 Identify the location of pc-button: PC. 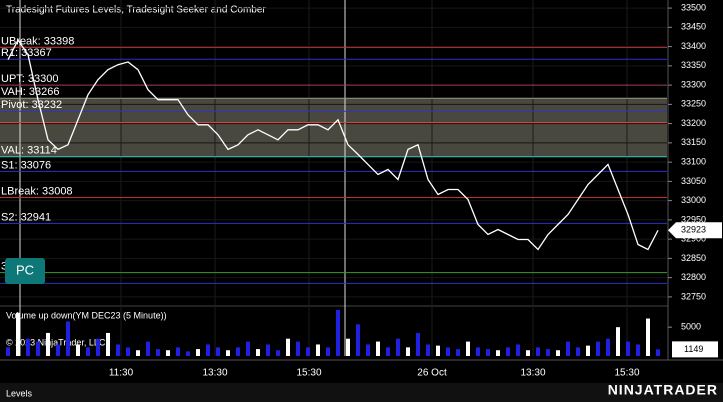
(25, 271).